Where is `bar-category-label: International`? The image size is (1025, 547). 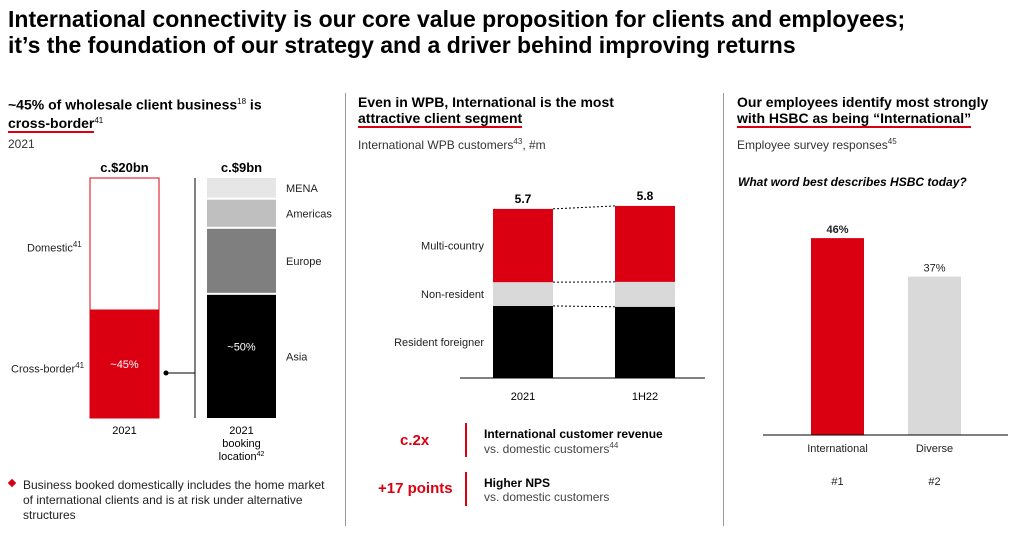
bar-category-label: International is located at coordinates (837, 449).